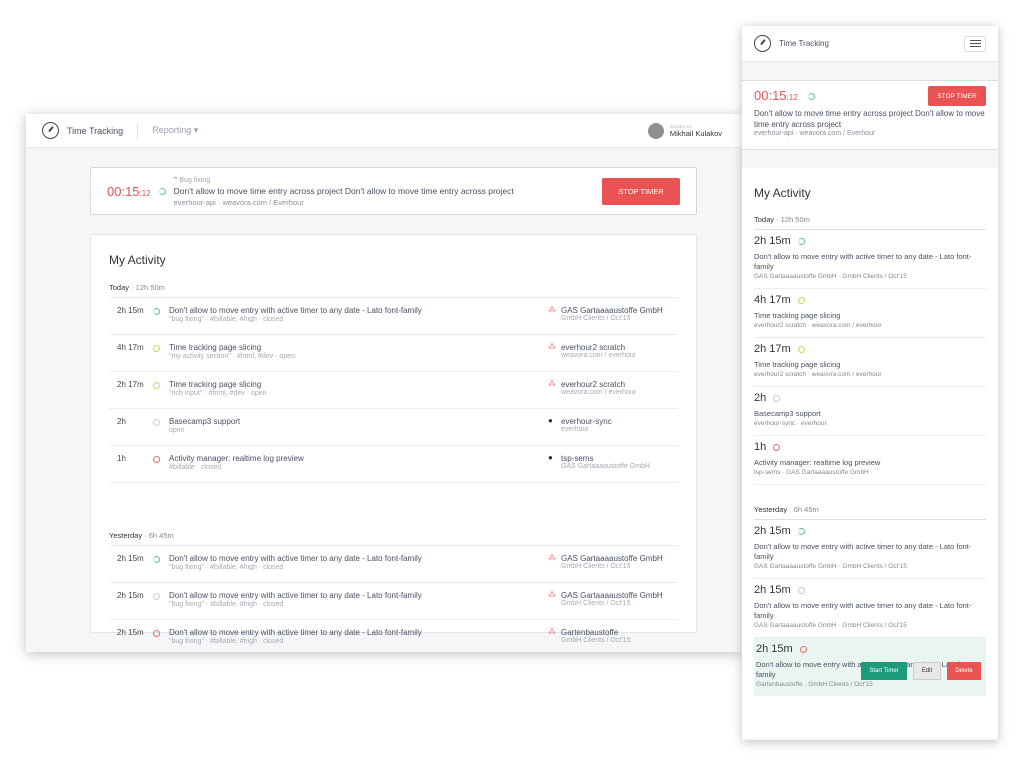 The image size is (1024, 766). I want to click on activity-title: My Activity, so click(137, 260).